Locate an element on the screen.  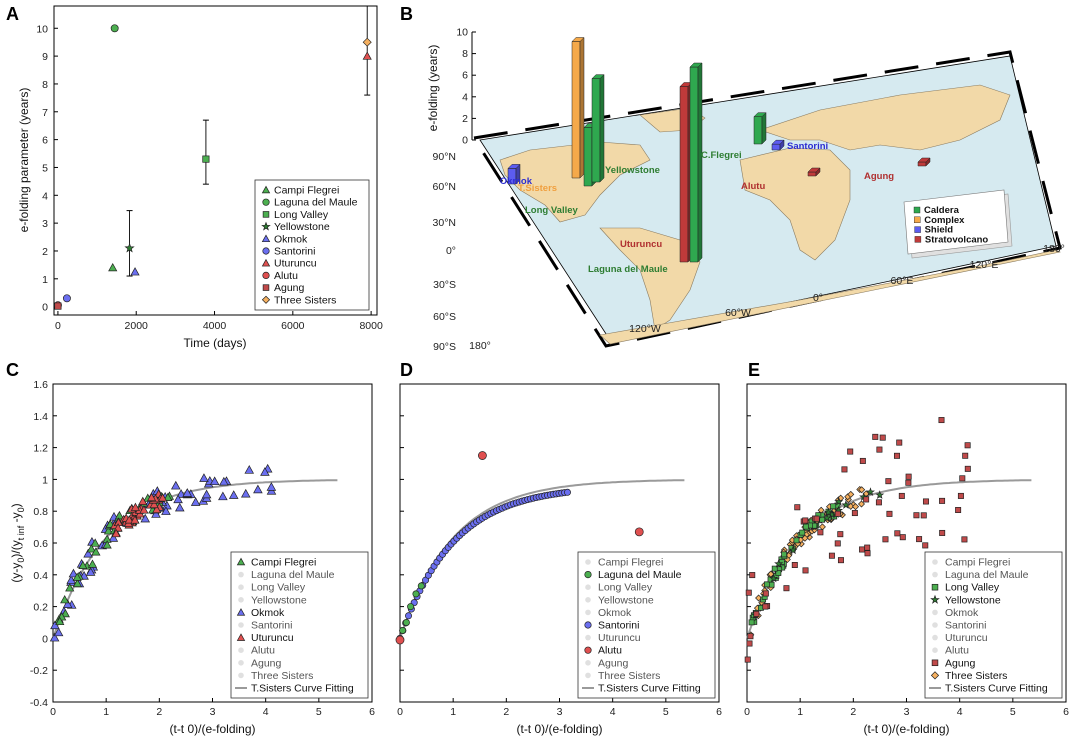
legend-swatch is located at coordinates (917, 229).